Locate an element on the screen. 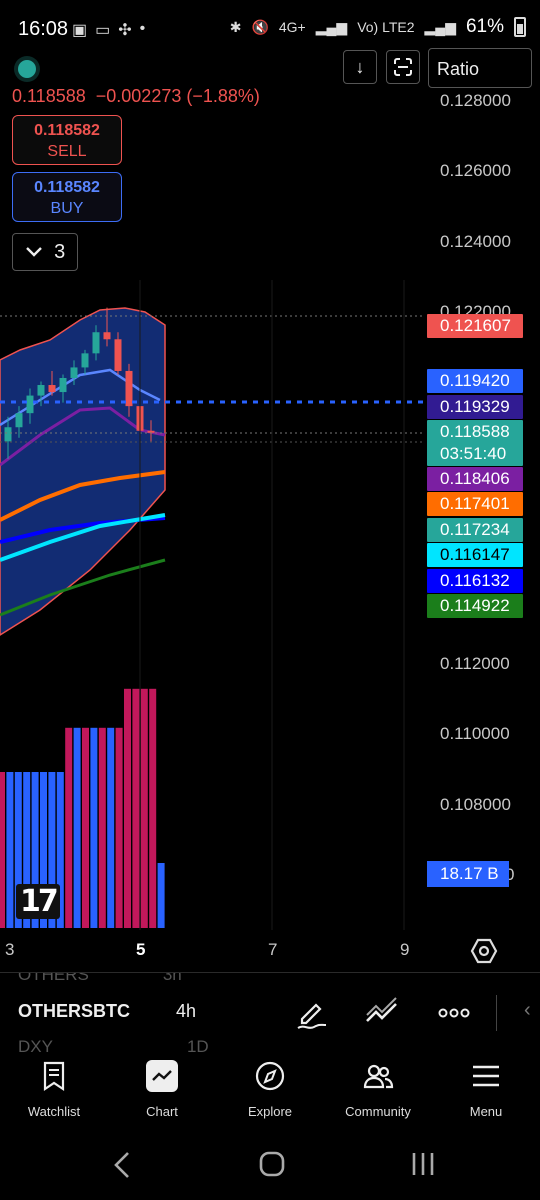  symbol-name: OTHERSBTC is located at coordinates (74, 1011).